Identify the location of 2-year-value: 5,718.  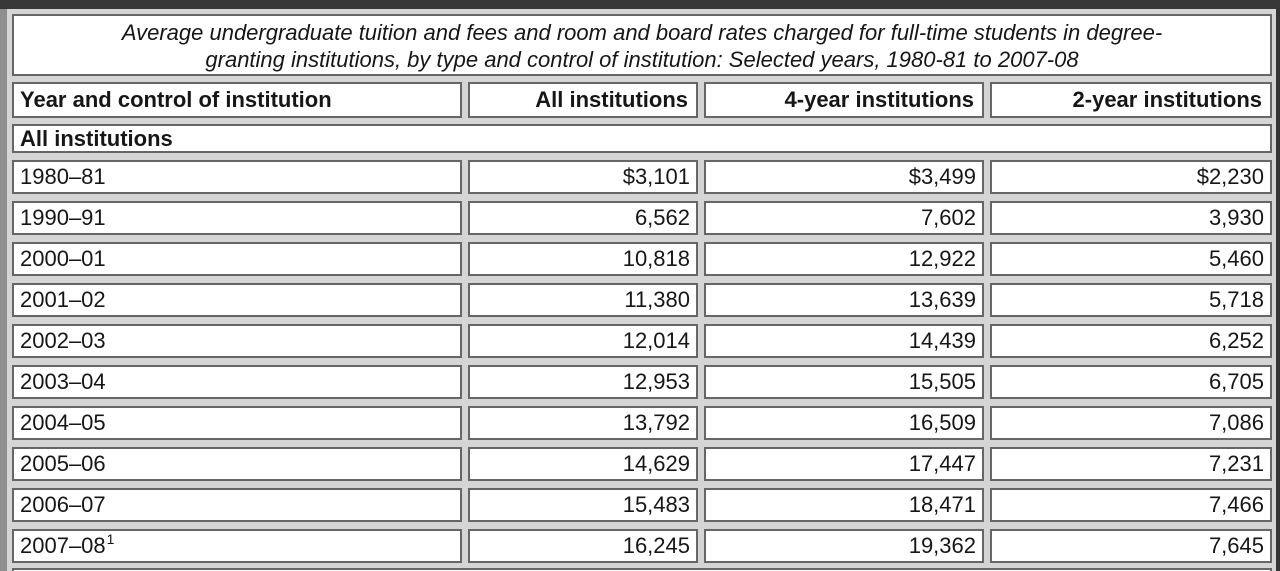
(1131, 300).